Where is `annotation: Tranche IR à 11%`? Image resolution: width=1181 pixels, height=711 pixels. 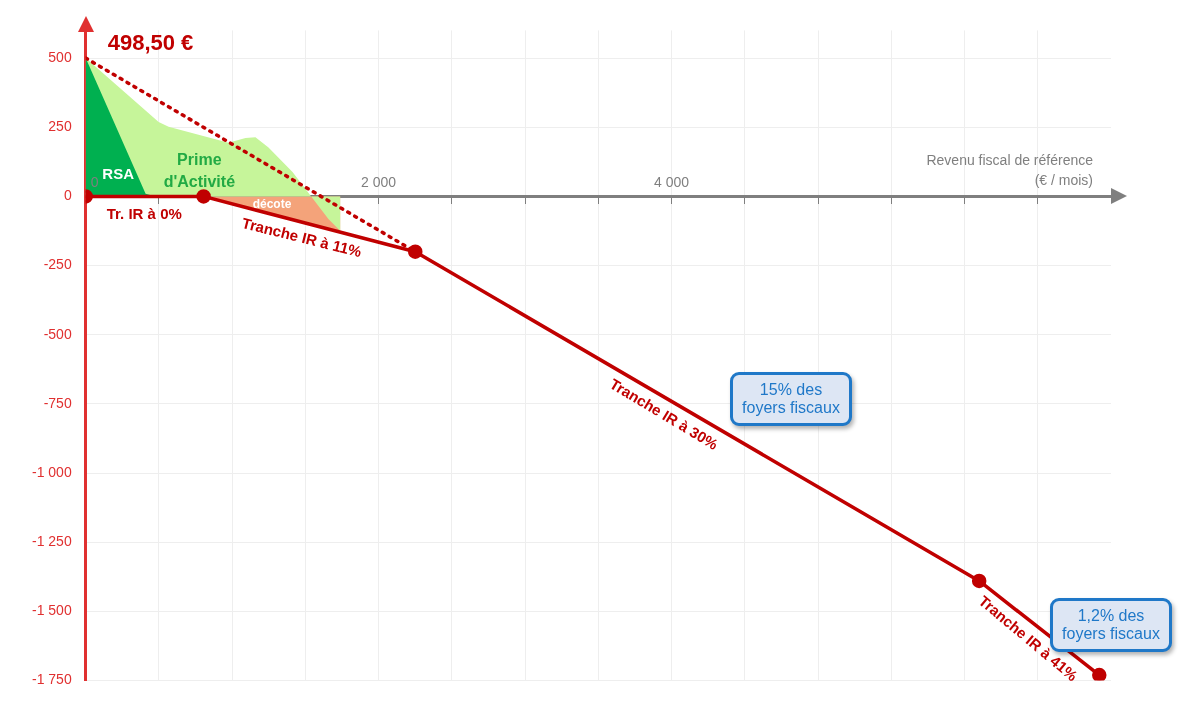 annotation: Tranche IR à 11% is located at coordinates (302, 237).